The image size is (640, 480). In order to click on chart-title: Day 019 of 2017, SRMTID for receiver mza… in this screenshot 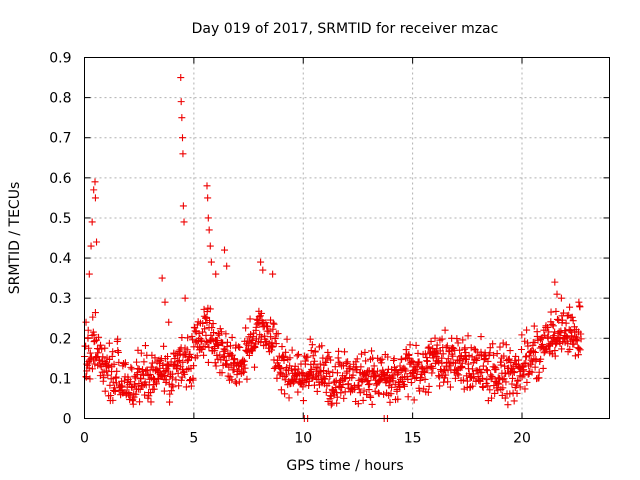, I will do `click(345, 29)`.